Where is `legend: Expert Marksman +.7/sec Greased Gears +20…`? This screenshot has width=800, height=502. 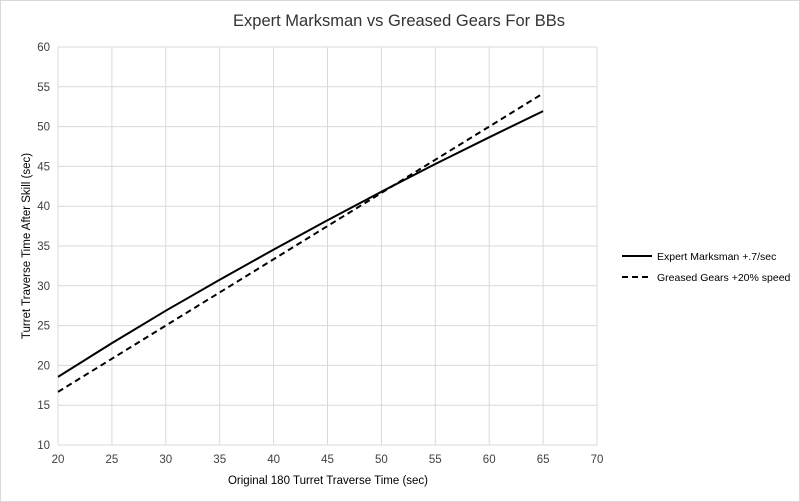 legend: Expert Marksman +.7/sec Greased Gears +20… is located at coordinates (706, 267).